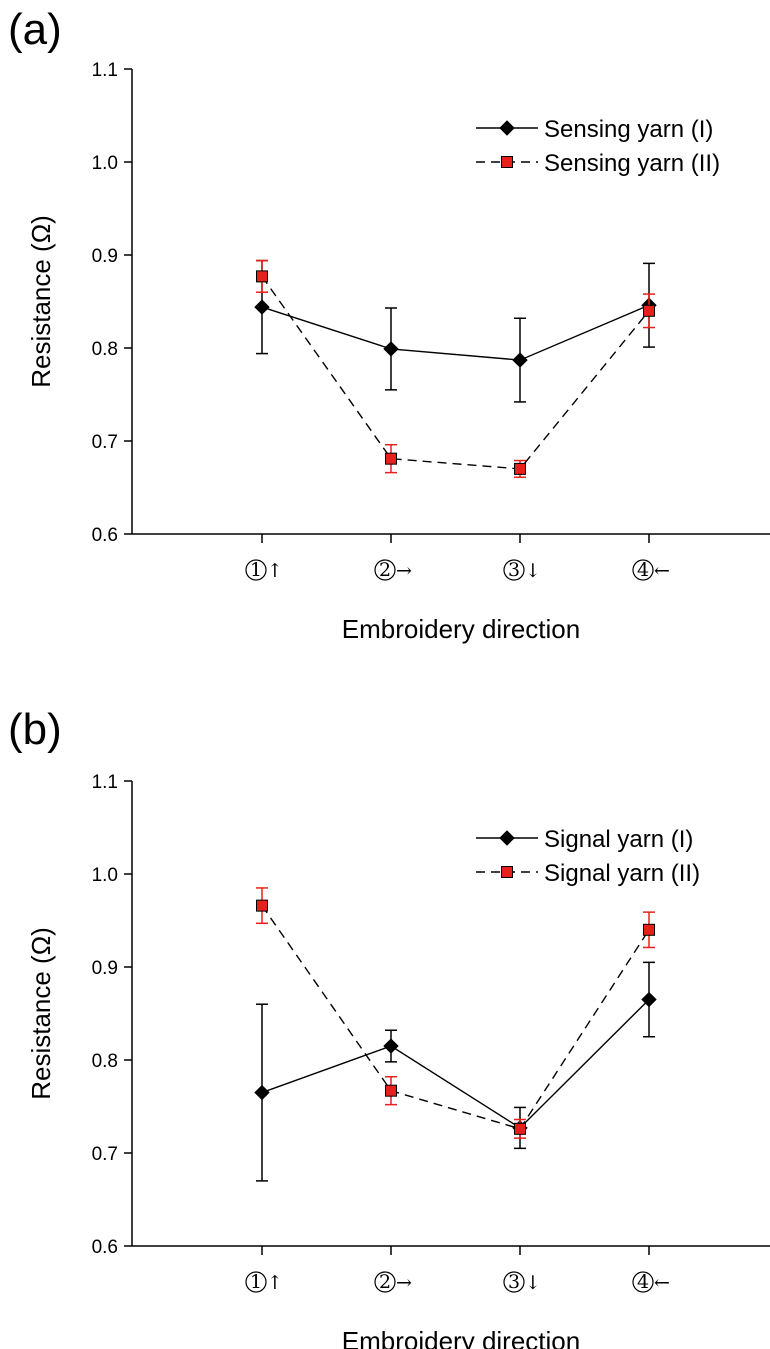 This screenshot has width=770, height=1349. What do you see at coordinates (628, 129) in the screenshot?
I see `legend-entry: Sensing yarn (I)` at bounding box center [628, 129].